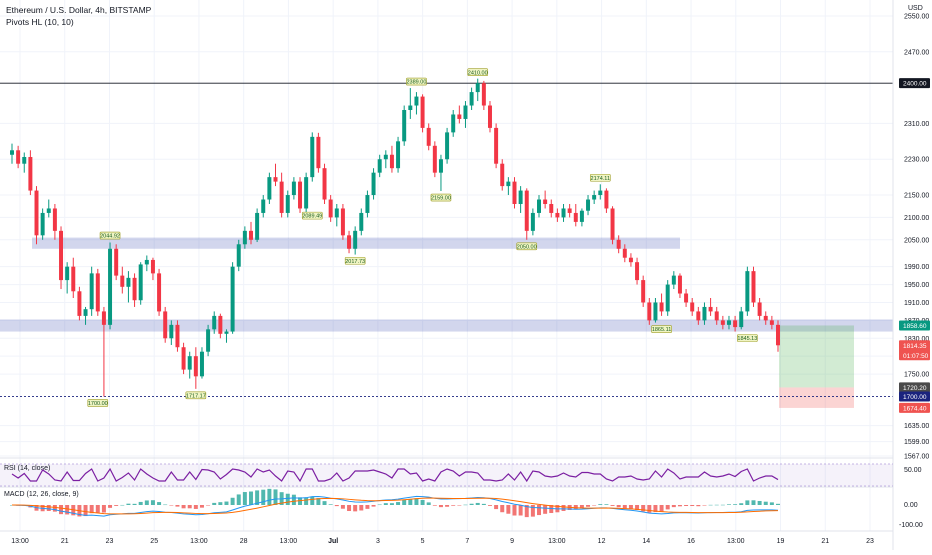  I want to click on macd-pane: MACD (12, 26, close, 9) 0.00 -100.00, so click(461, 507).